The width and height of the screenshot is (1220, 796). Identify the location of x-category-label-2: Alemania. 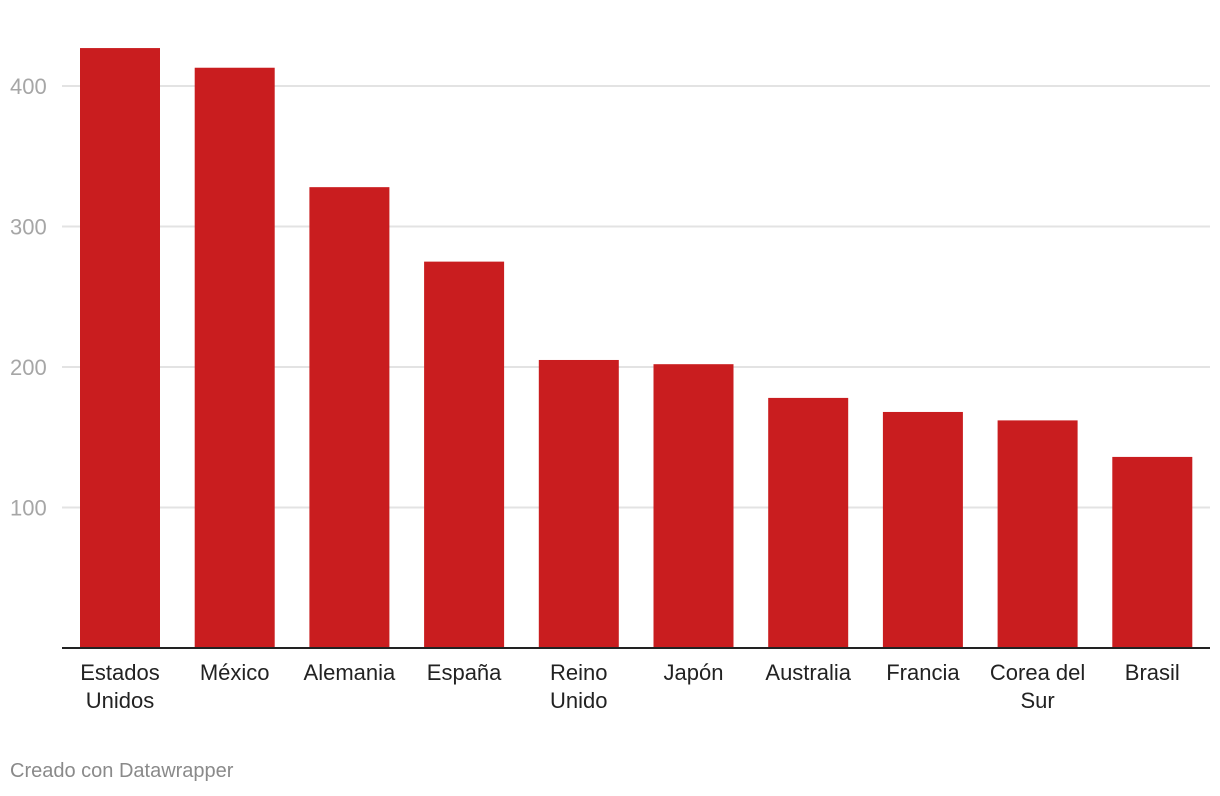
(350, 672).